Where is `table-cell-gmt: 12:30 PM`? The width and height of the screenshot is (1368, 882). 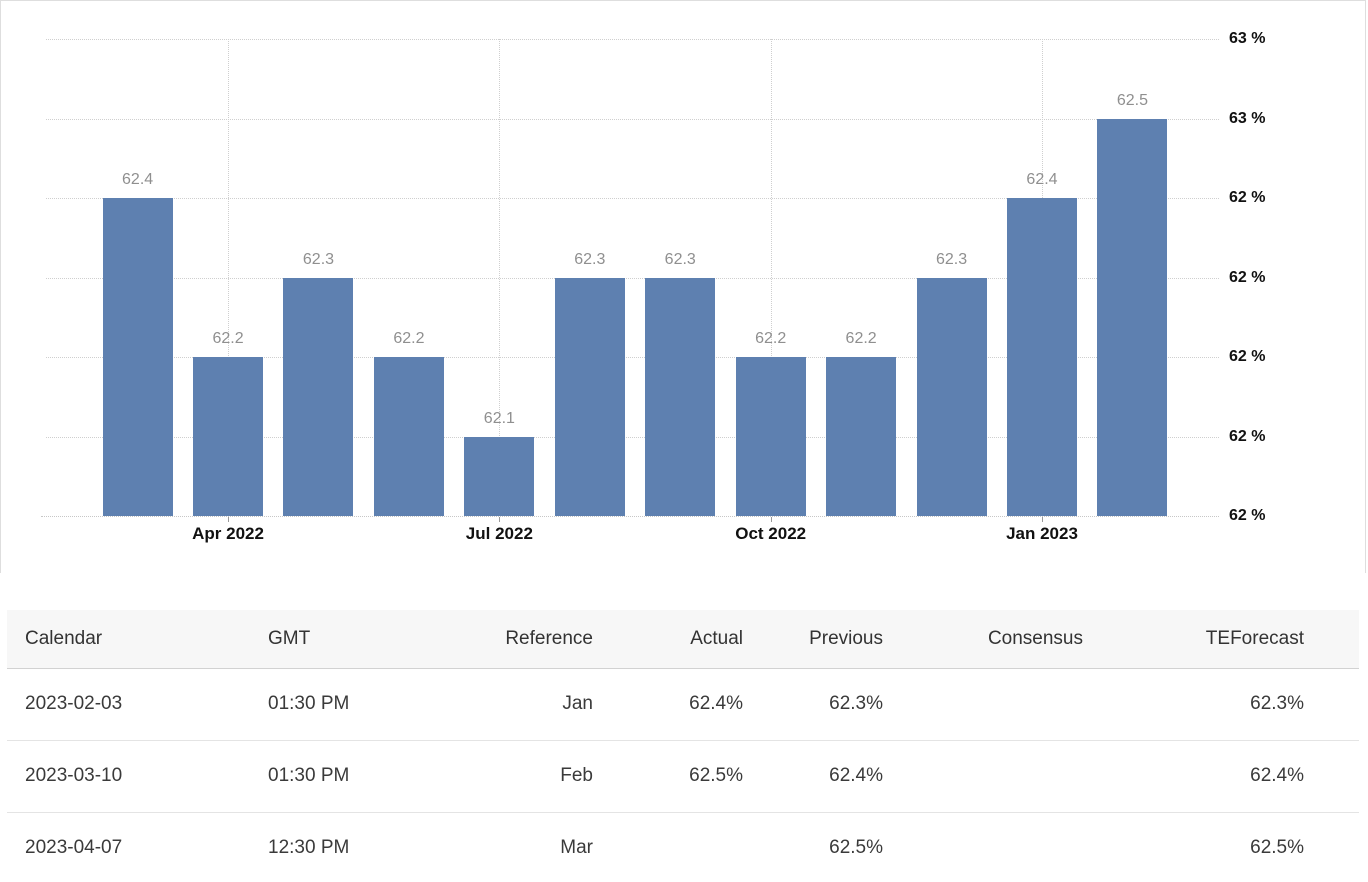
table-cell-gmt: 12:30 PM is located at coordinates (309, 848).